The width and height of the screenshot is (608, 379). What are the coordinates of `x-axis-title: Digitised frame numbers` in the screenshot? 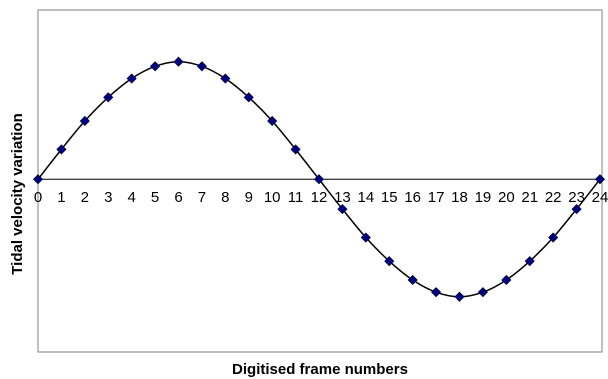 It's located at (320, 369).